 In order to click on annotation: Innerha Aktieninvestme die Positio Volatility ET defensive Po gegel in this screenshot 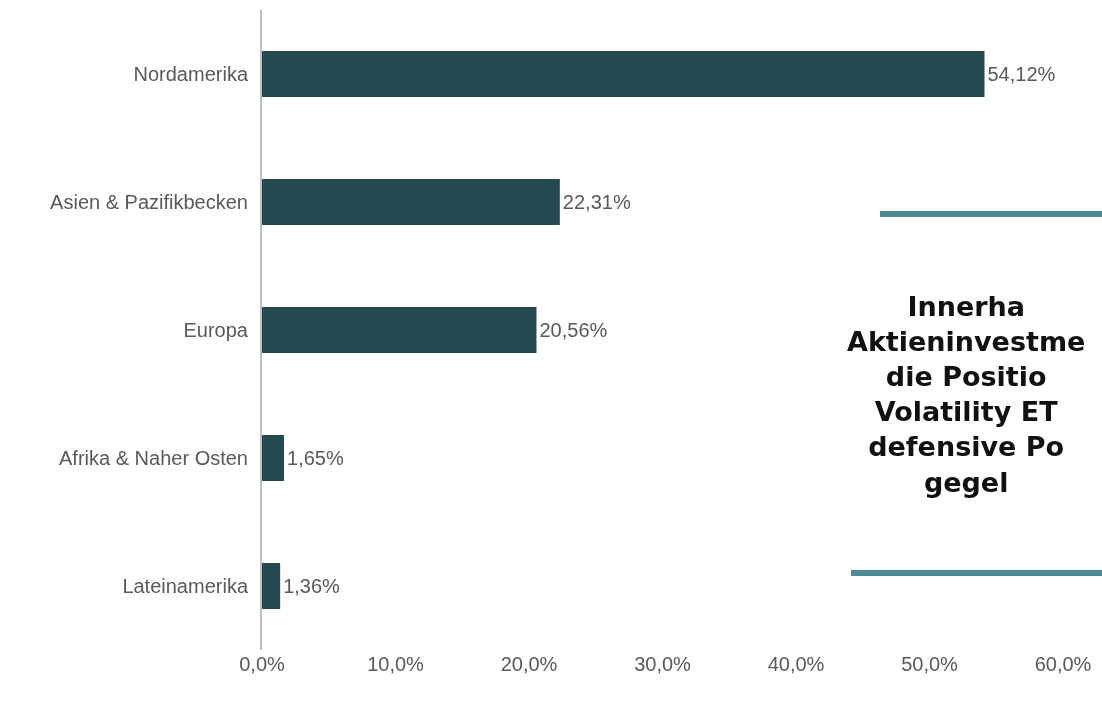, I will do `click(966, 394)`.